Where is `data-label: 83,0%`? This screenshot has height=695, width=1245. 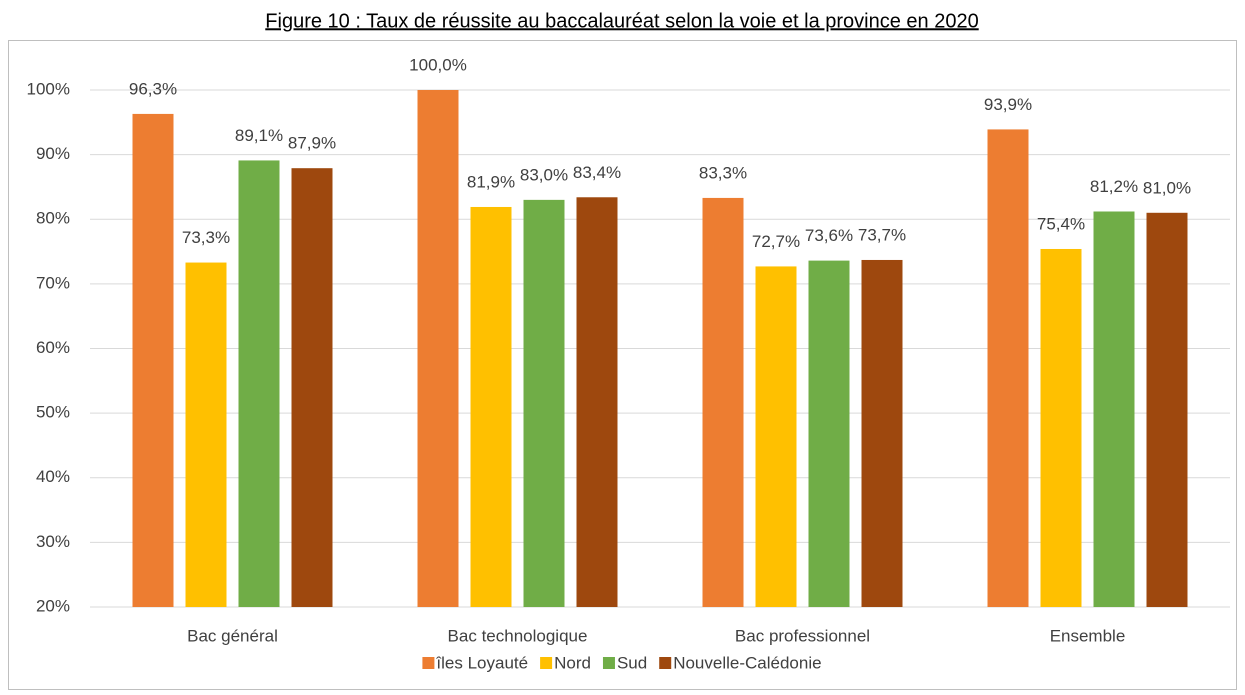
data-label: 83,0% is located at coordinates (544, 174).